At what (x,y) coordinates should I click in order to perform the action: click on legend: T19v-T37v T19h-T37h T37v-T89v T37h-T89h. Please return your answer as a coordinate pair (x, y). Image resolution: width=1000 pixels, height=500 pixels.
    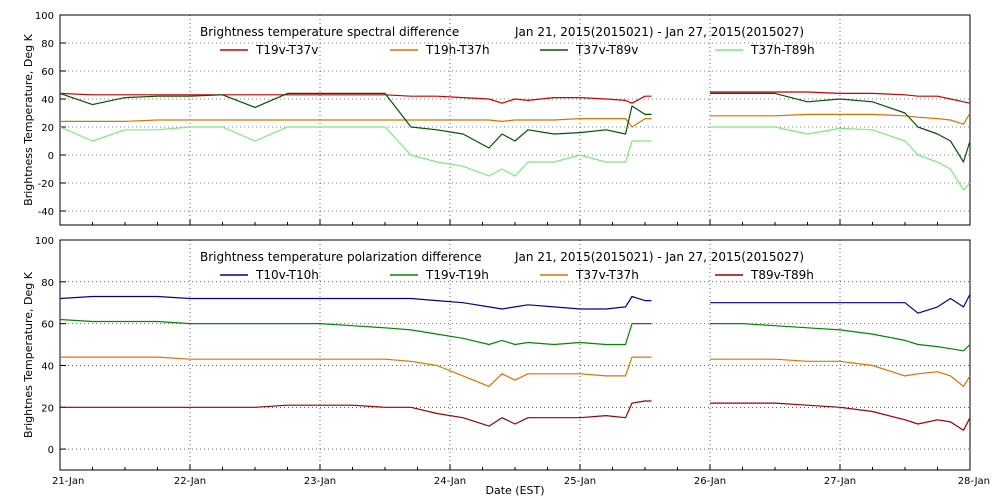
    Looking at the image, I should click on (517, 50).